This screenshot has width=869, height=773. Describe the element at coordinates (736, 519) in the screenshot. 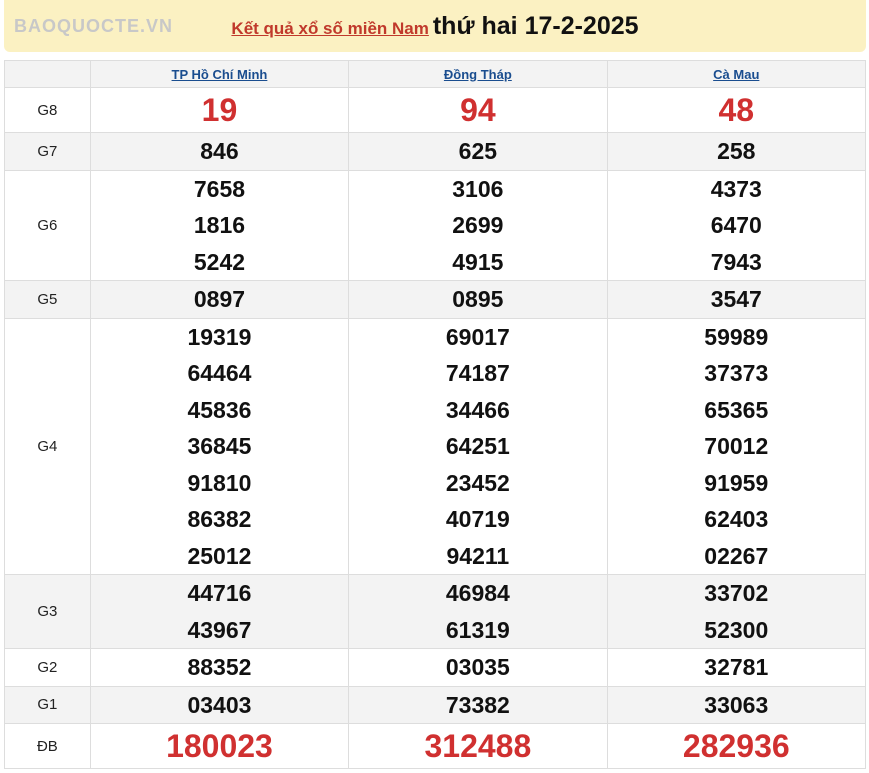

I see `prize-number: 62403` at that location.